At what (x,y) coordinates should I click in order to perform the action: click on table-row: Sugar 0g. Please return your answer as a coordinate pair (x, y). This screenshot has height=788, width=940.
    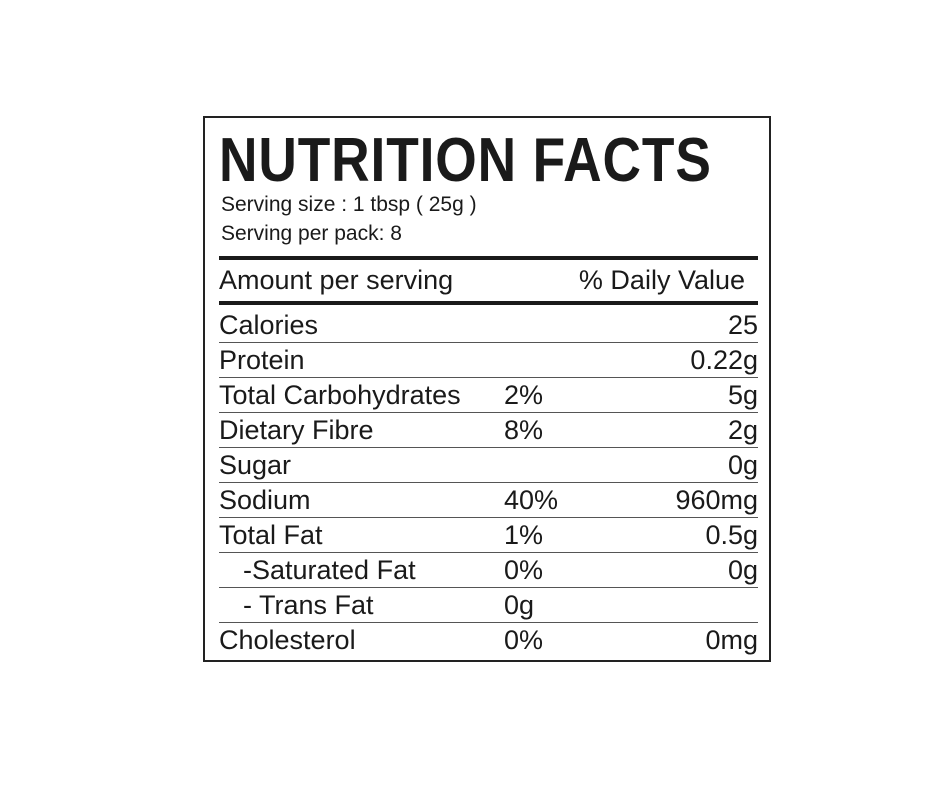
    Looking at the image, I should click on (488, 465).